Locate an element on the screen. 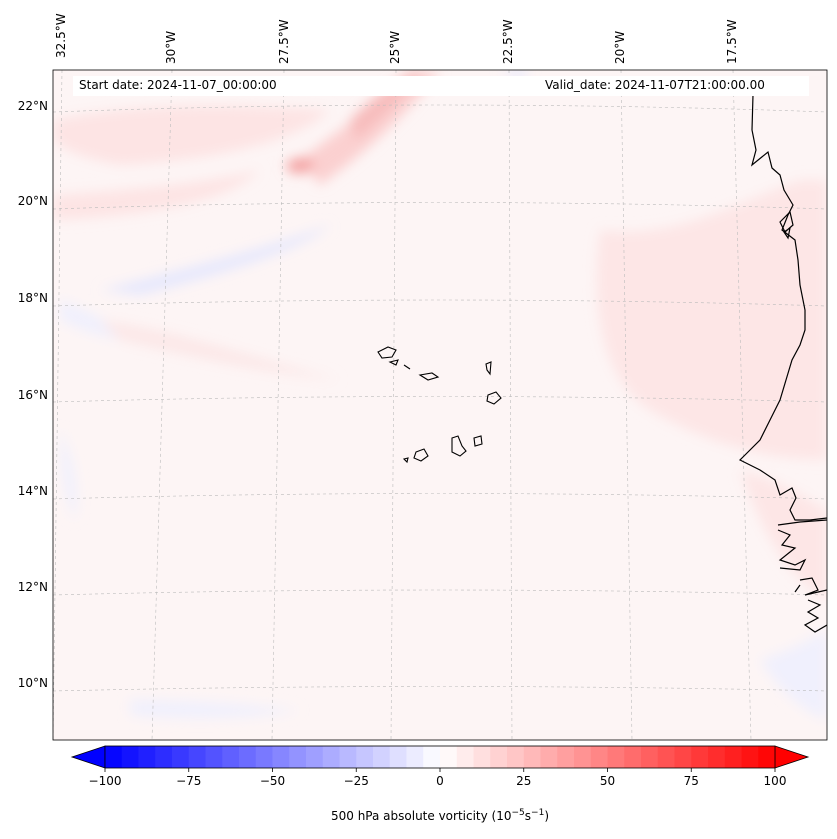 The height and width of the screenshot is (839, 837). colorbar is located at coordinates (440, 758).